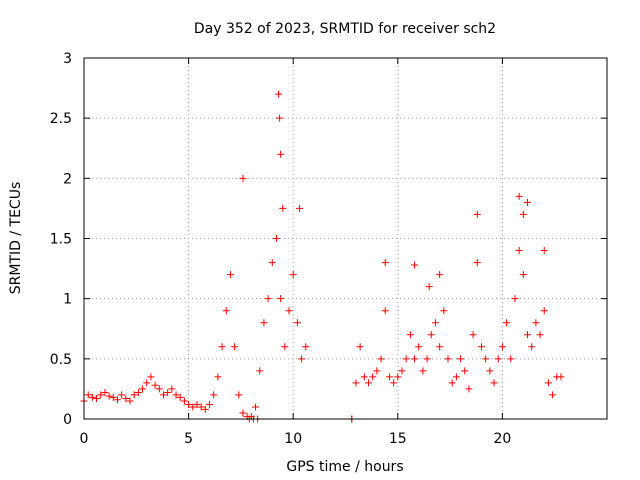  I want to click on x-tick-label: 5, so click(188, 439).